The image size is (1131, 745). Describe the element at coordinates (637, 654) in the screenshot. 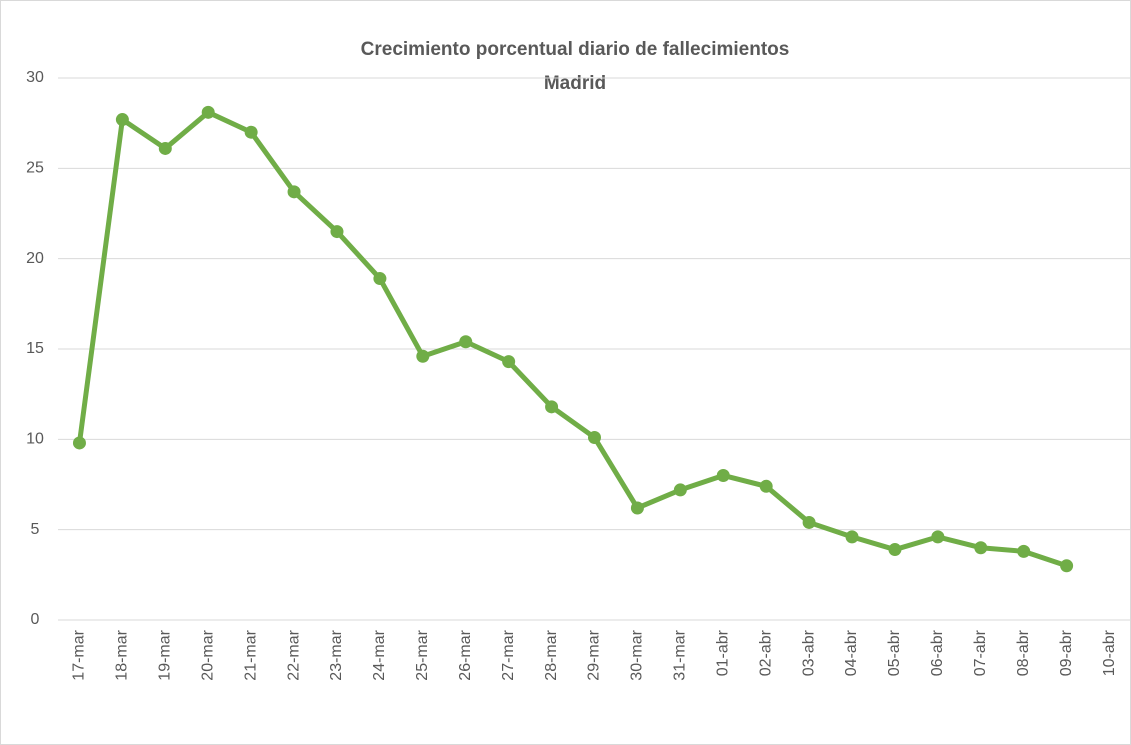

I see `x-tick-label: 30-mar` at that location.